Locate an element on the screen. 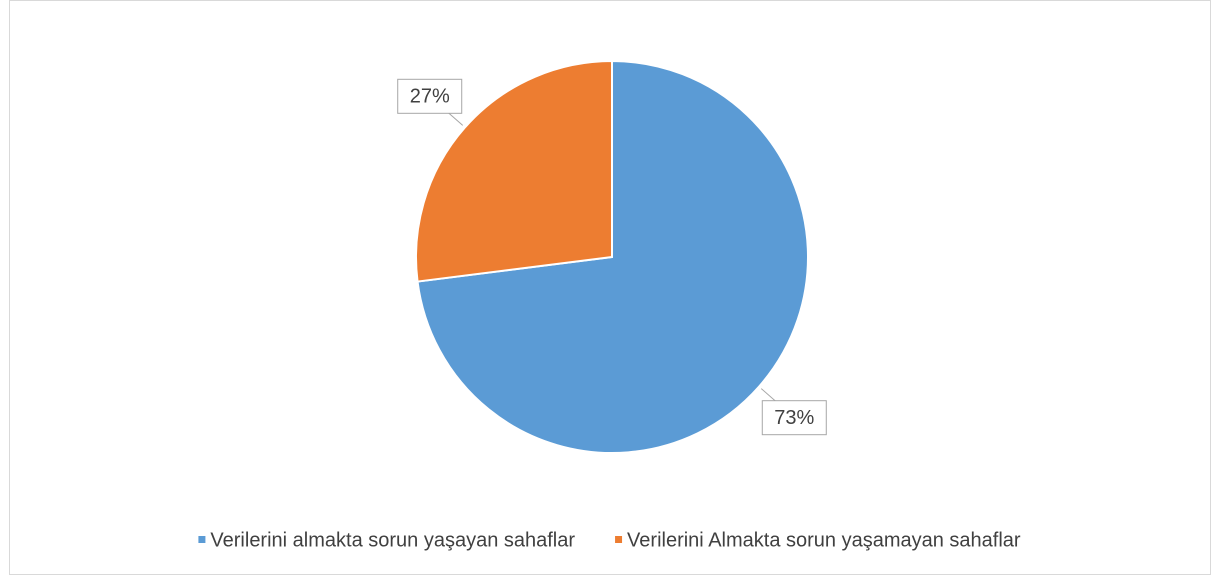 The width and height of the screenshot is (1219, 576). data-label: 27% is located at coordinates (430, 97).